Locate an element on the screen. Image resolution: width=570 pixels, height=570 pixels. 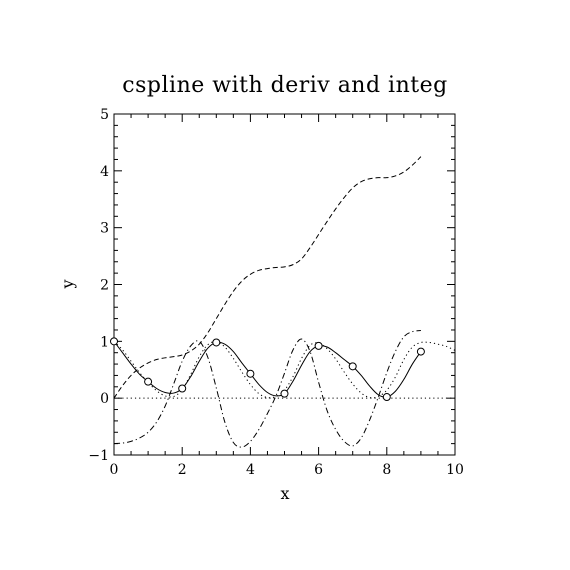
y-tick-label: −1 is located at coordinates (98, 456).